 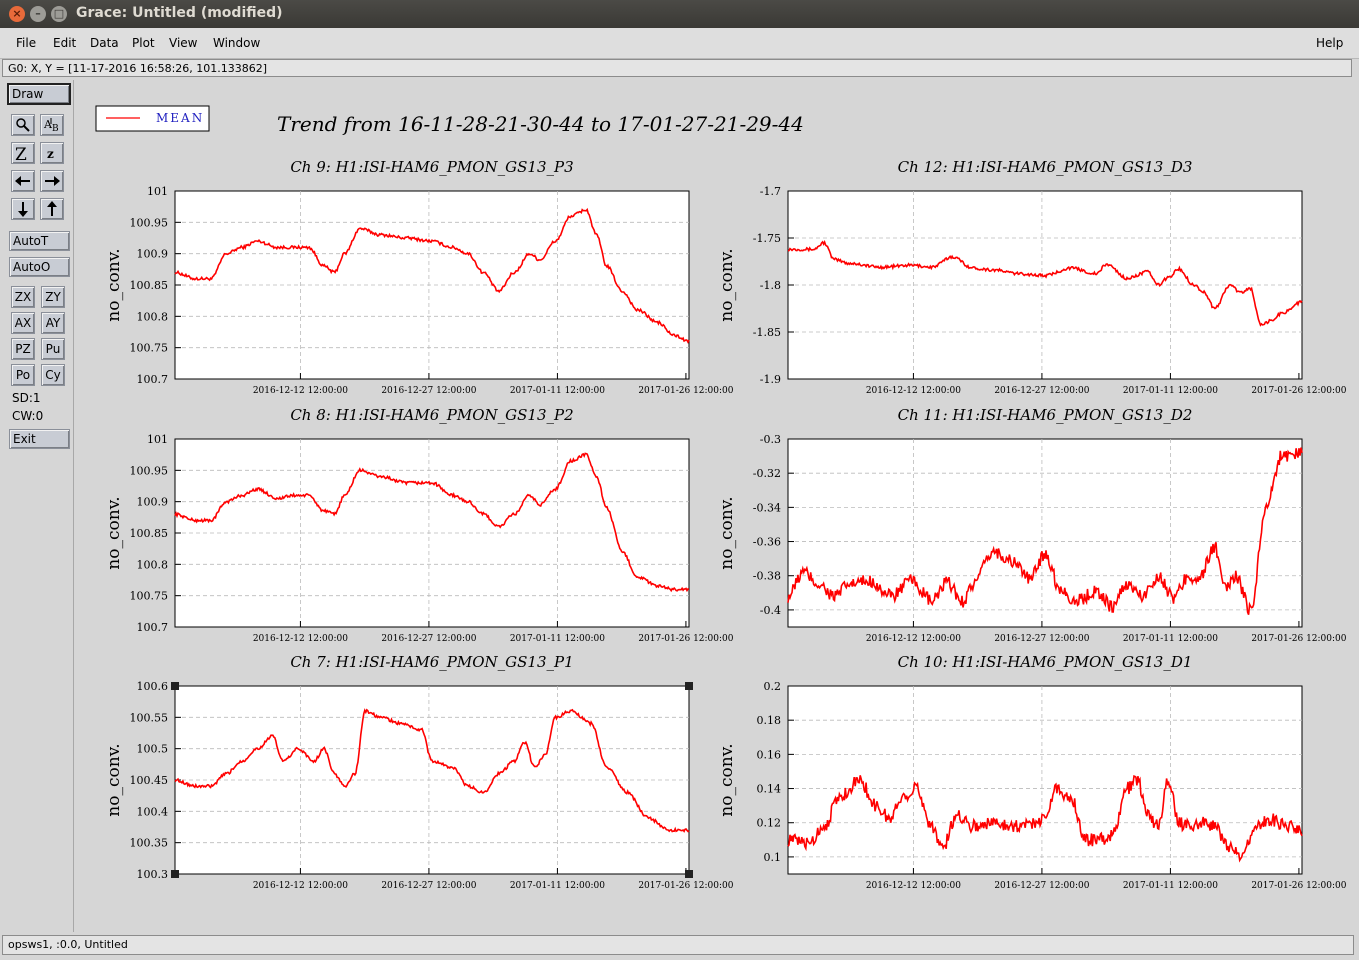 What do you see at coordinates (767, 238) in the screenshot?
I see `y-tick-label: -1.75` at bounding box center [767, 238].